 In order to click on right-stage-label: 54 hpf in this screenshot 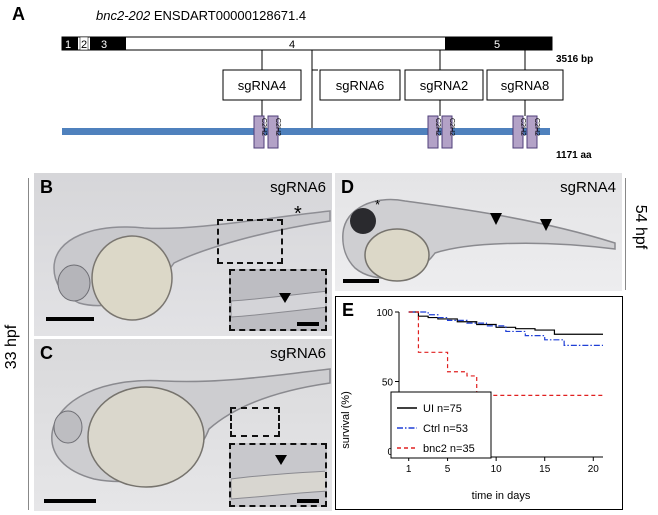, I will do `click(641, 227)`.